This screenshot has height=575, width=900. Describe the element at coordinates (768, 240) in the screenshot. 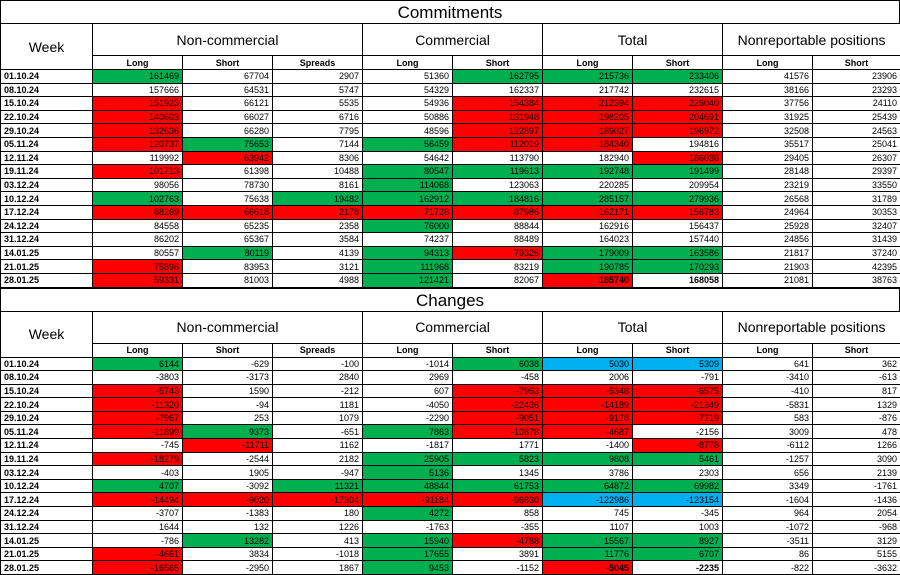

I see `value-cell: 24856` at that location.